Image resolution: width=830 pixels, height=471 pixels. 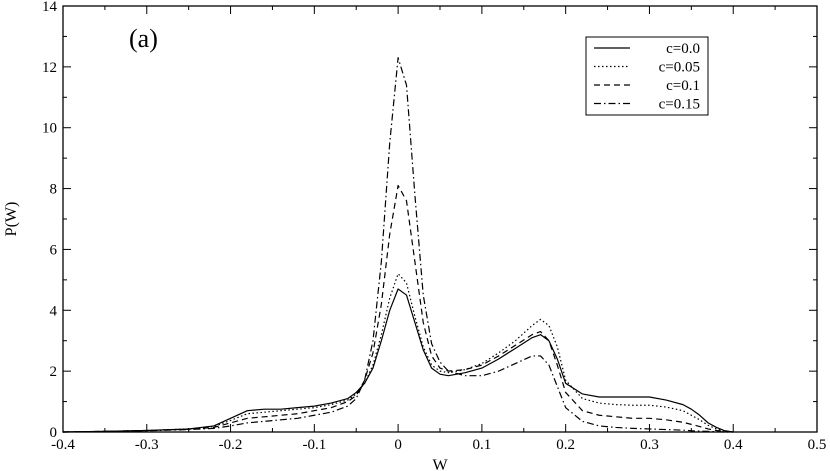 What do you see at coordinates (49, 129) in the screenshot?
I see `y-tick-label: 10` at bounding box center [49, 129].